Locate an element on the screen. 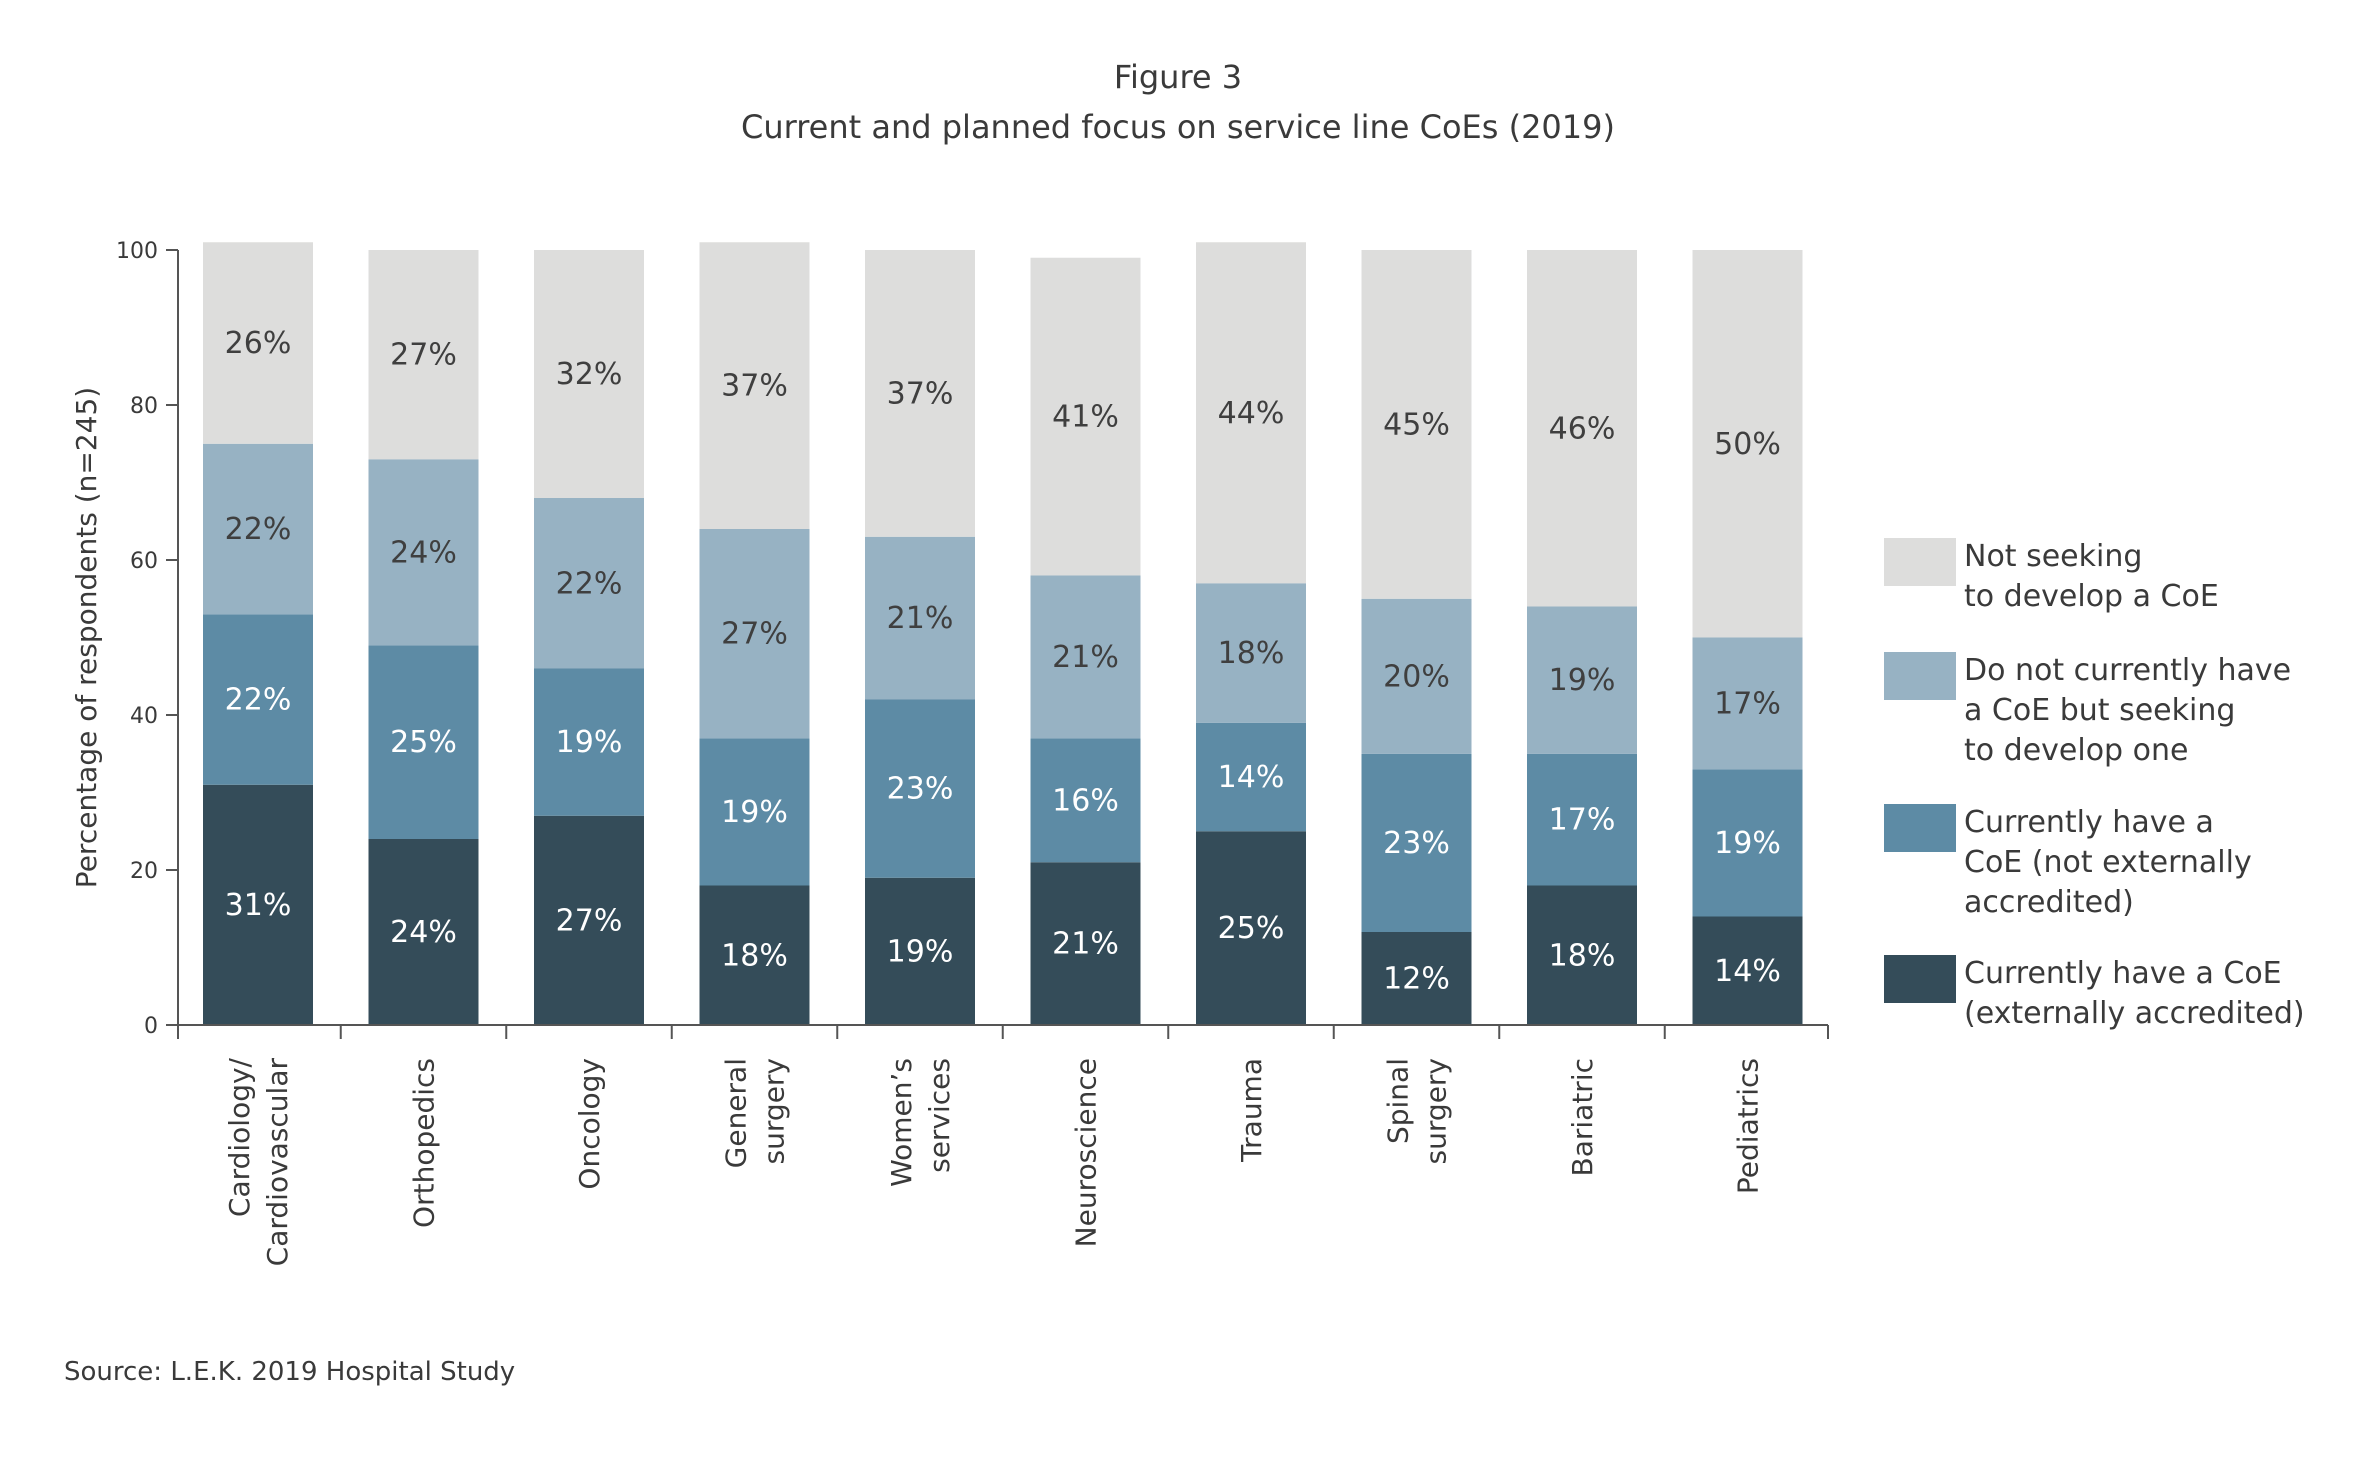 The height and width of the screenshot is (1482, 2359). data-label: 37% is located at coordinates (754, 386).